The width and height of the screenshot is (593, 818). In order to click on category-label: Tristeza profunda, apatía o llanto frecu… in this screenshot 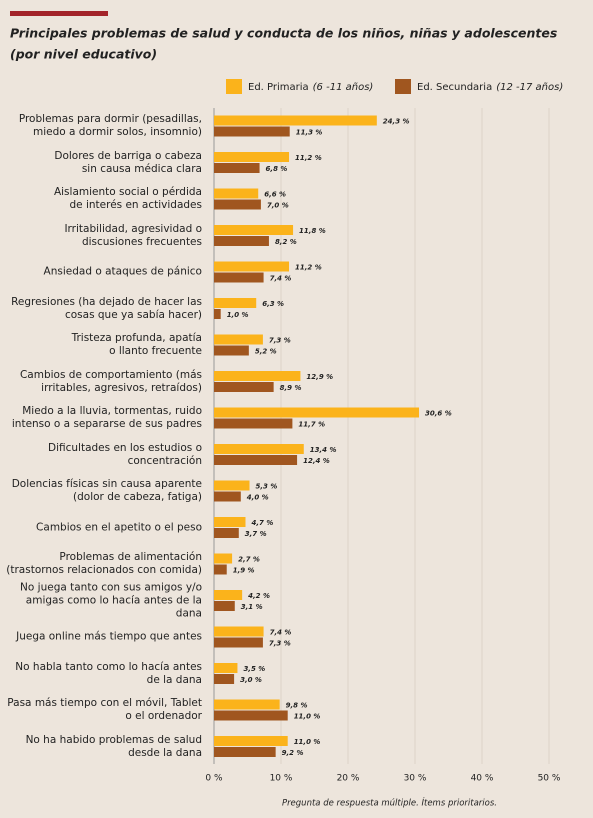, I will do `click(136, 344)`.